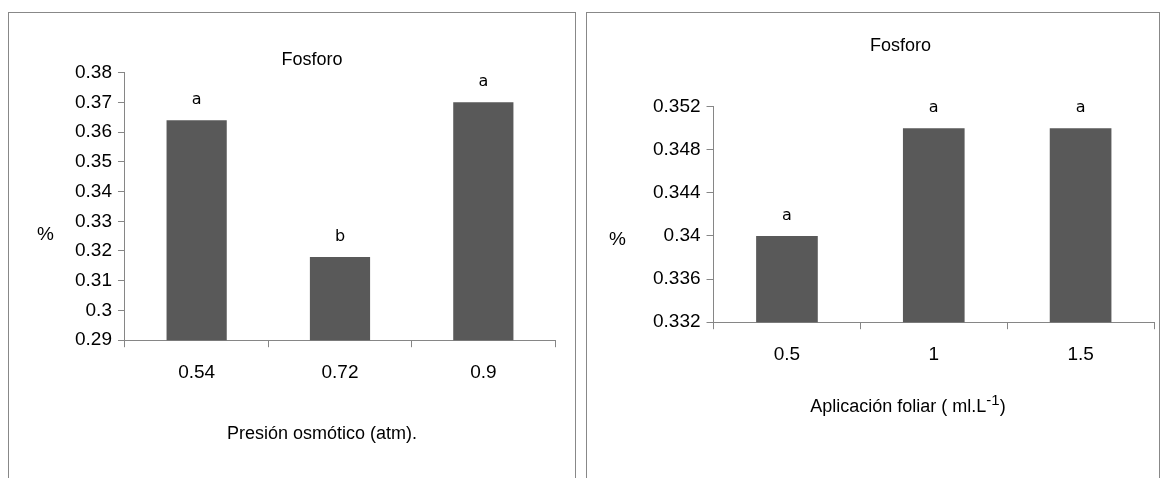  I want to click on y-tick-label: 0.37, so click(93, 101).